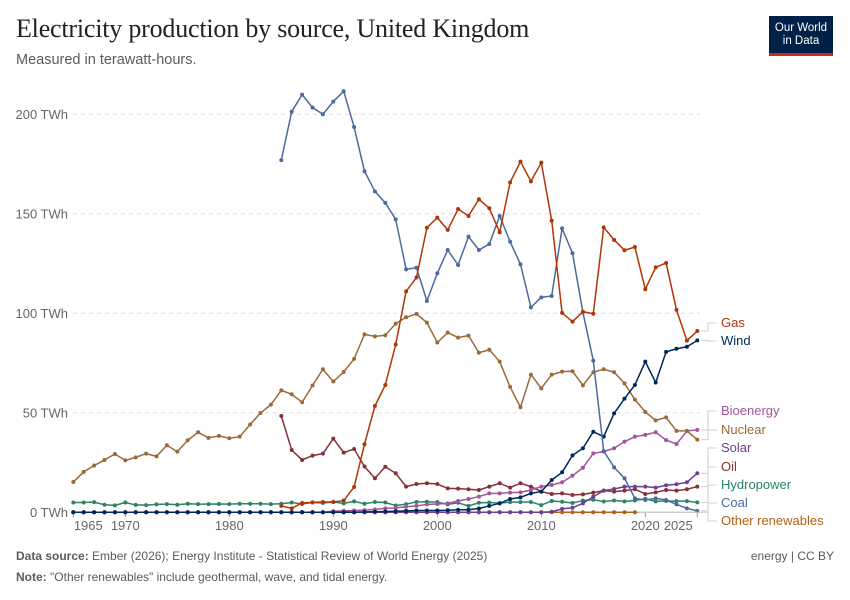 Image resolution: width=850 pixels, height=600 pixels. What do you see at coordinates (734, 502) in the screenshot?
I see `legend-label-coal: Coal` at bounding box center [734, 502].